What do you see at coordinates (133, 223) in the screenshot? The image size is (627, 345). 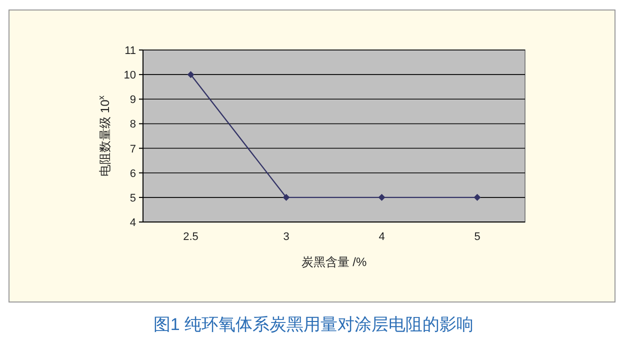 I see `y-tick-label: 4` at bounding box center [133, 223].